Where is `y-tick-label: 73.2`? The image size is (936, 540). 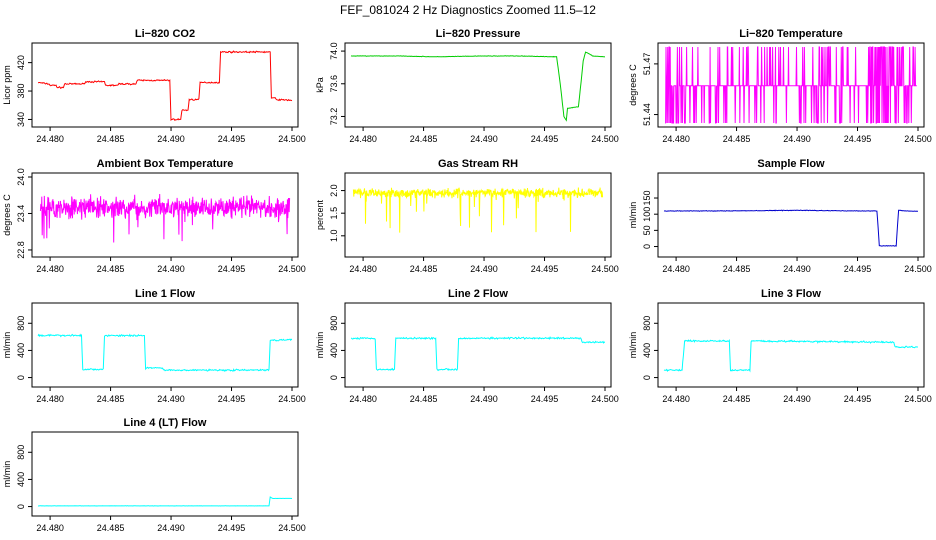
y-tick-label: 73.2 is located at coordinates (334, 117).